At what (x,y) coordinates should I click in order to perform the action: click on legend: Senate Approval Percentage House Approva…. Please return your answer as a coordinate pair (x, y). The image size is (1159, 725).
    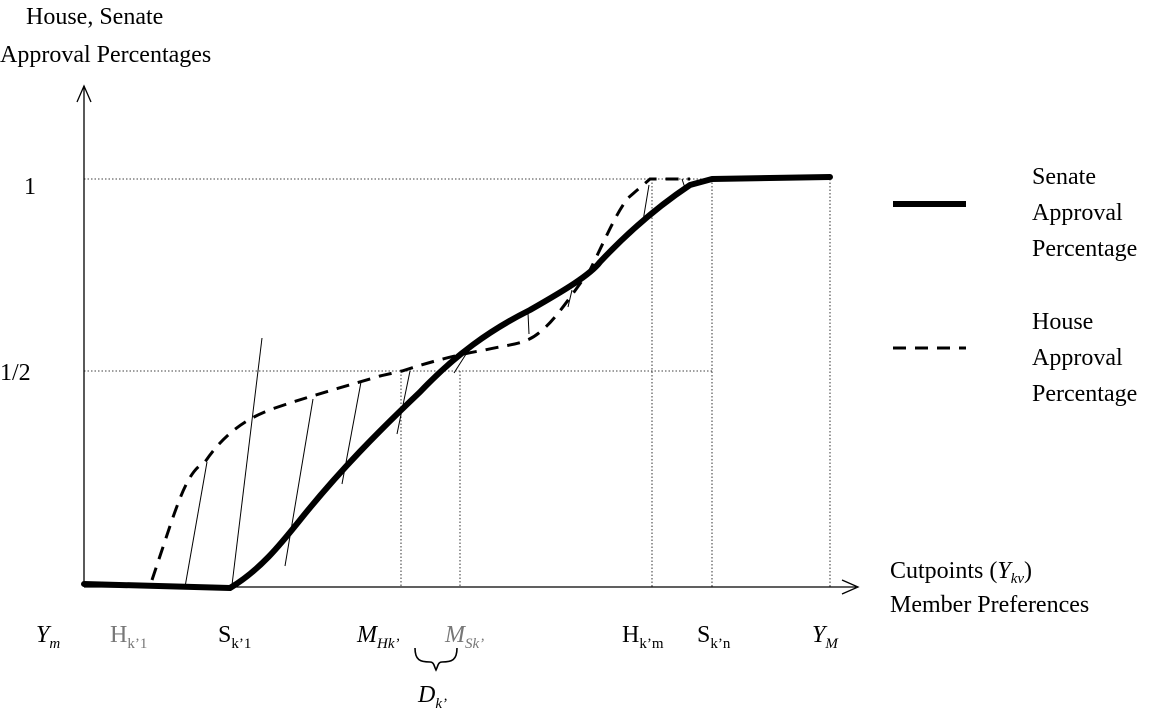
    Looking at the image, I should click on (1015, 285).